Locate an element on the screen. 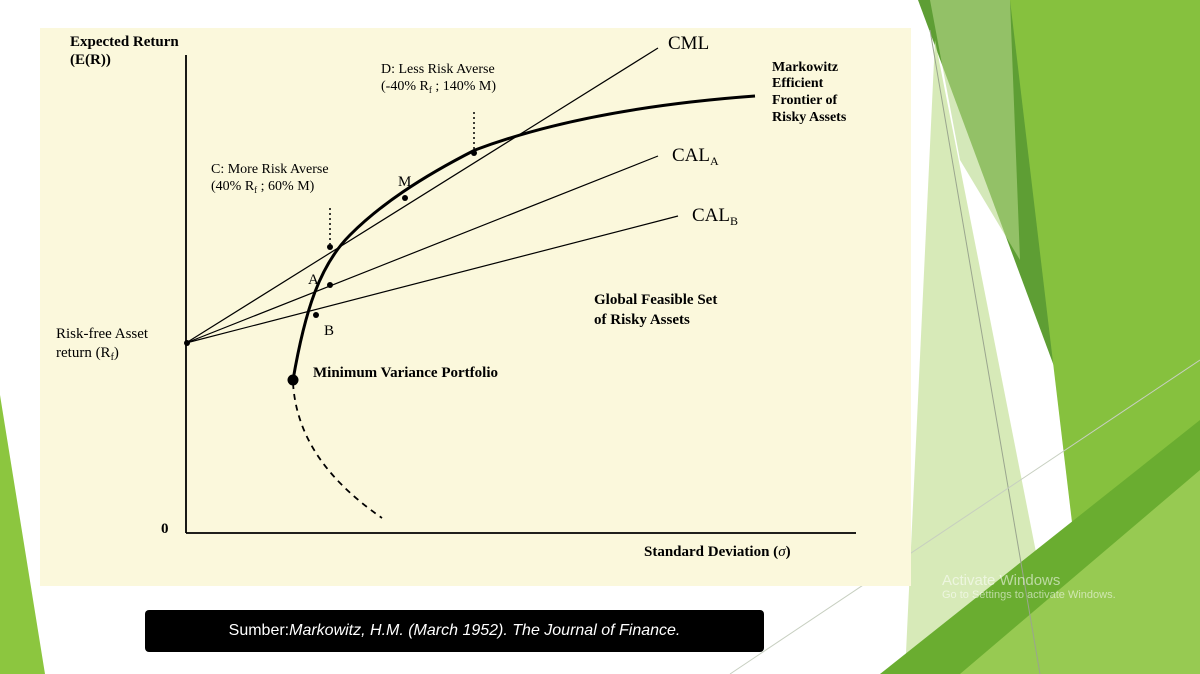 This screenshot has height=674, width=1200. diagram-points is located at coordinates (330, 268).